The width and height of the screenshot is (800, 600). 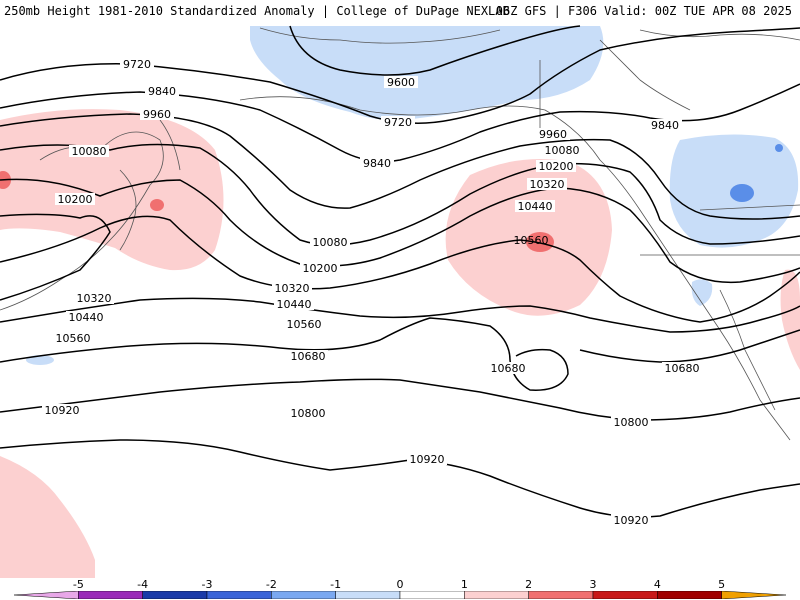 I want to click on positive-anomaly-medium-japan, so click(x=157, y=205).